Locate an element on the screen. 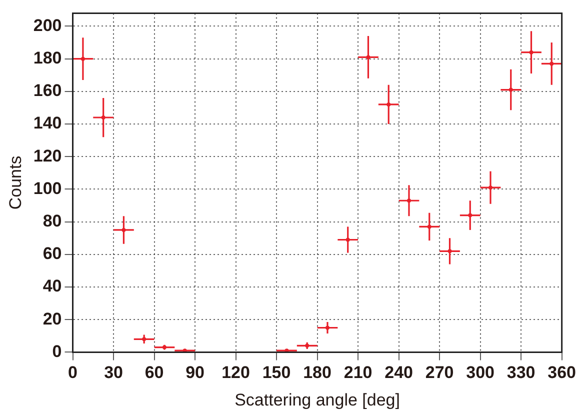 The image size is (579, 419). x-tick-label: 180 is located at coordinates (317, 372).